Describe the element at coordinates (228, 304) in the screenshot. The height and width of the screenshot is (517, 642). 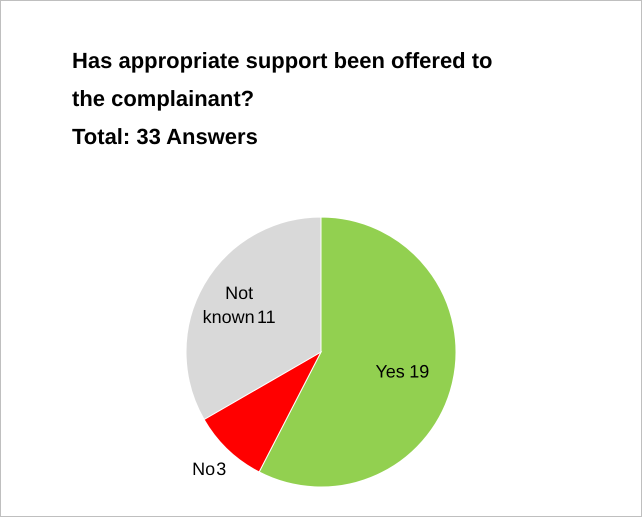
I see `slice-label: Not known` at that location.